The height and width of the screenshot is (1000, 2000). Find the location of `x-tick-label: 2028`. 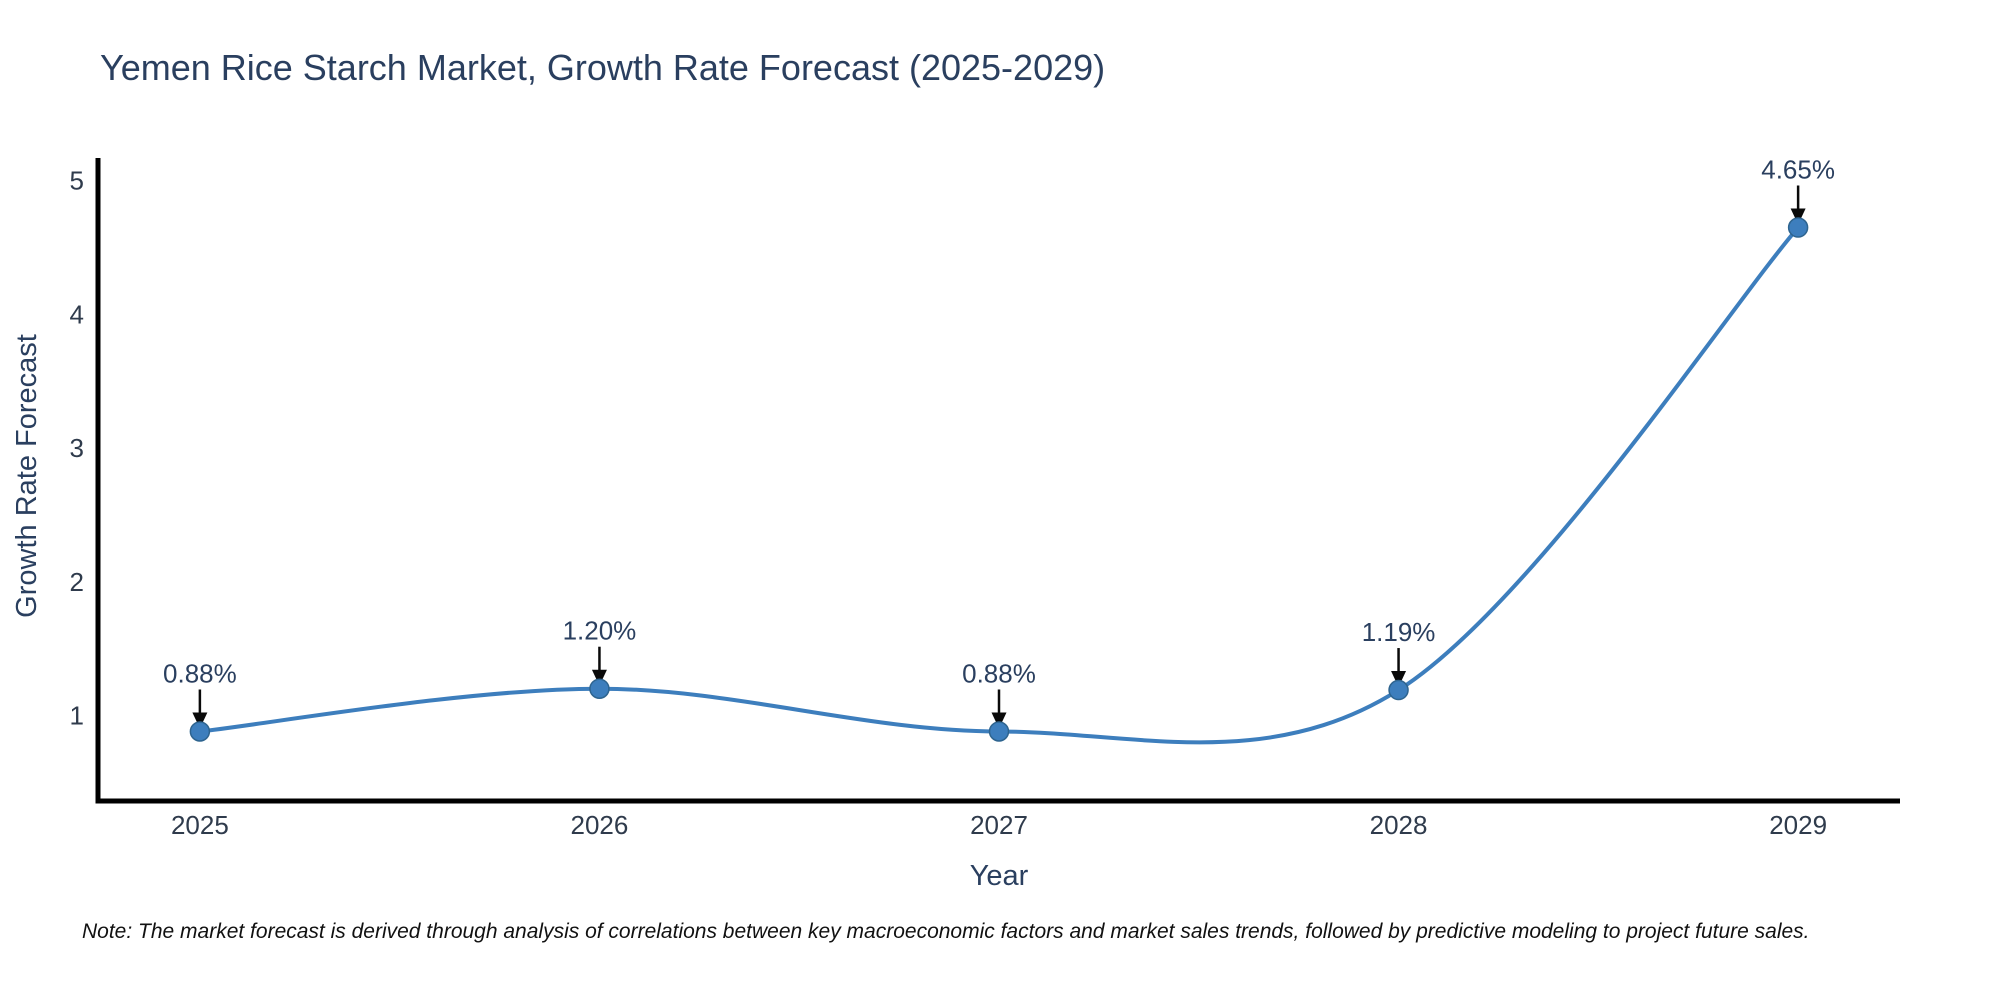

x-tick-label: 2028 is located at coordinates (1399, 825).